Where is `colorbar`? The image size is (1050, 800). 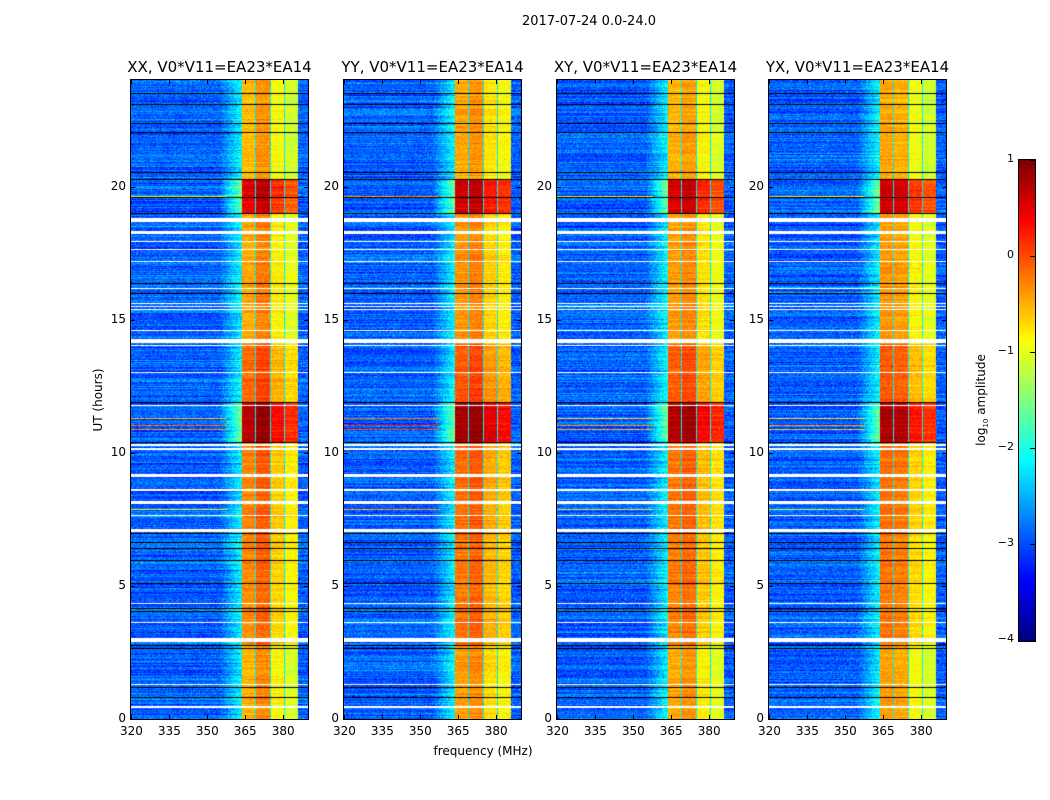 colorbar is located at coordinates (1027, 400).